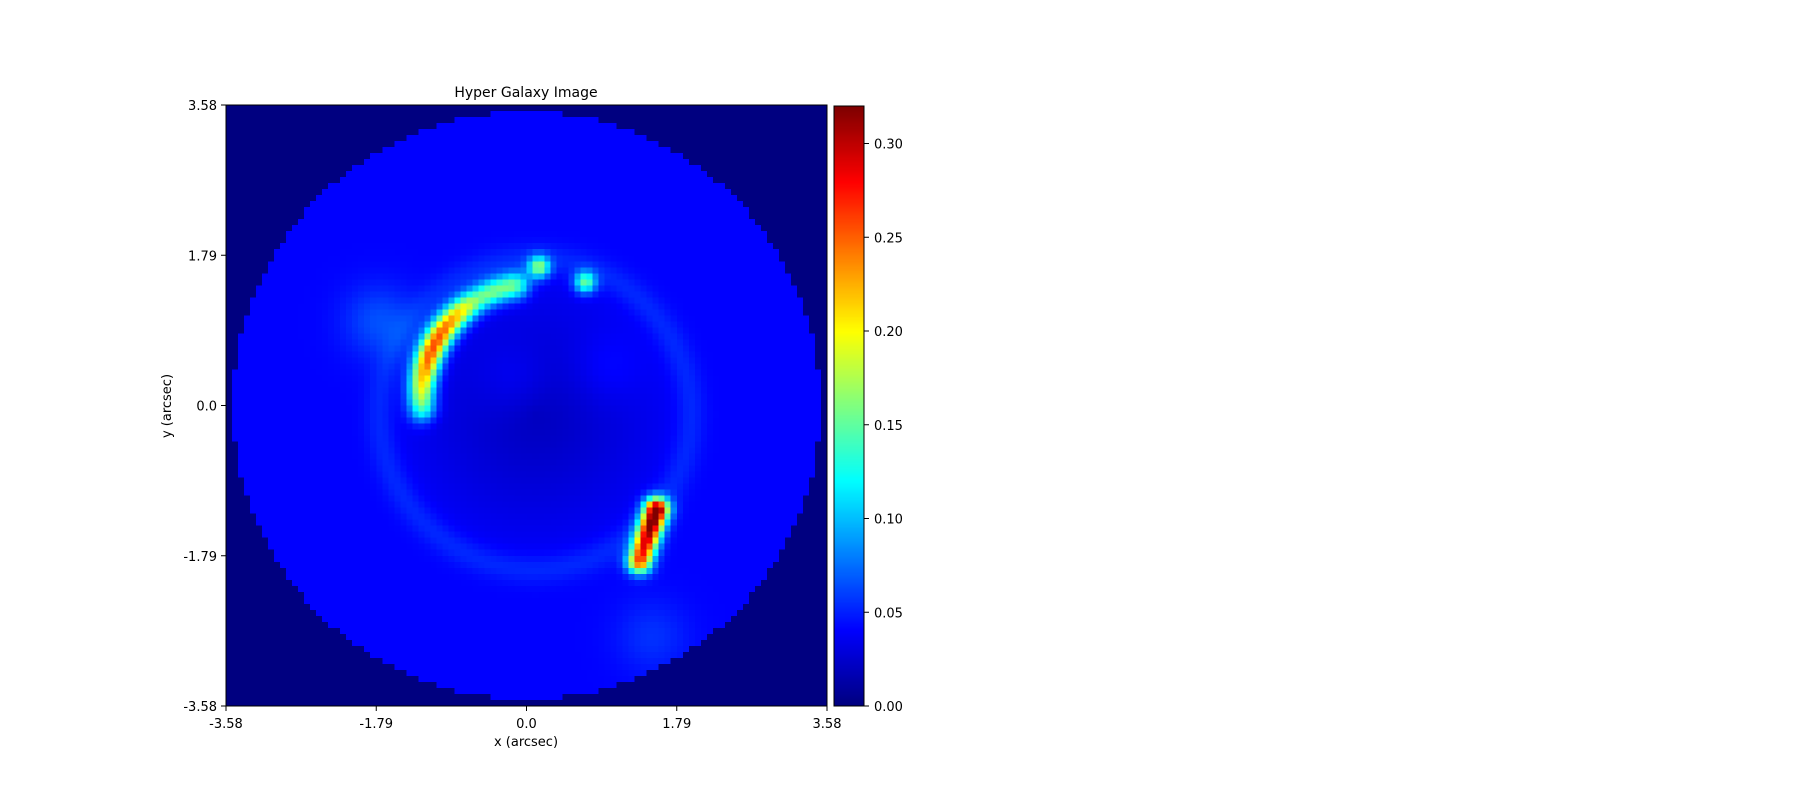 The image size is (1800, 800). Describe the element at coordinates (202, 256) in the screenshot. I see `y-tick-label: 1.79` at that location.